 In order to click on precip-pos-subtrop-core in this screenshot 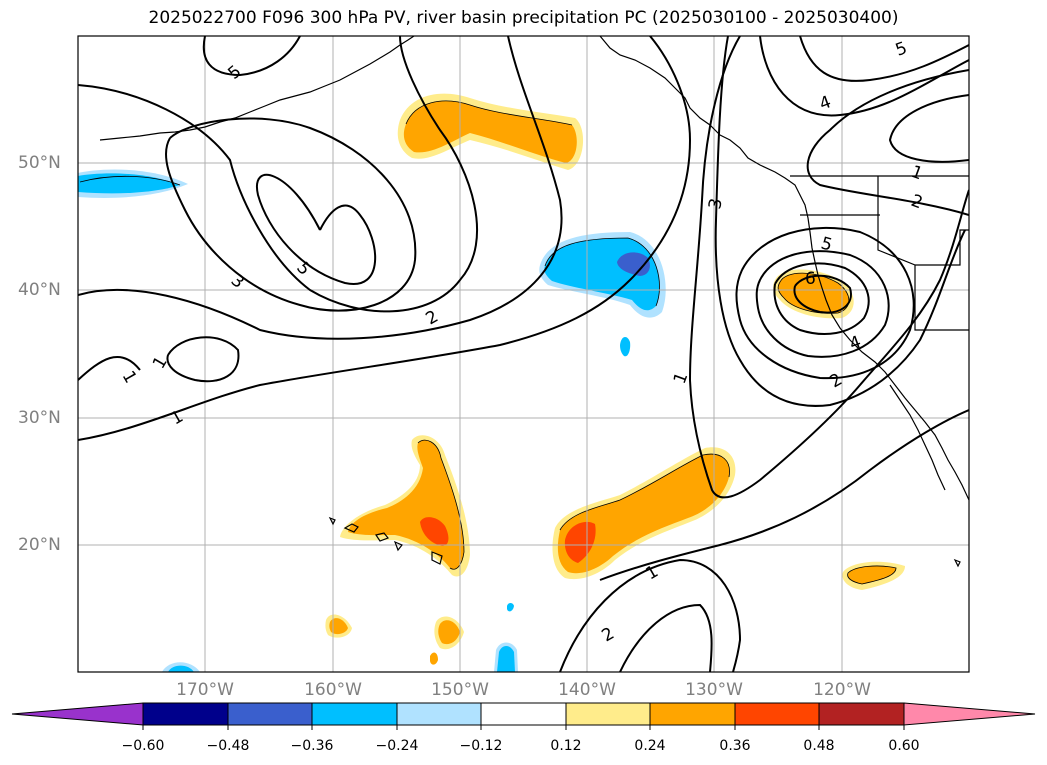, I will do `click(580, 542)`.